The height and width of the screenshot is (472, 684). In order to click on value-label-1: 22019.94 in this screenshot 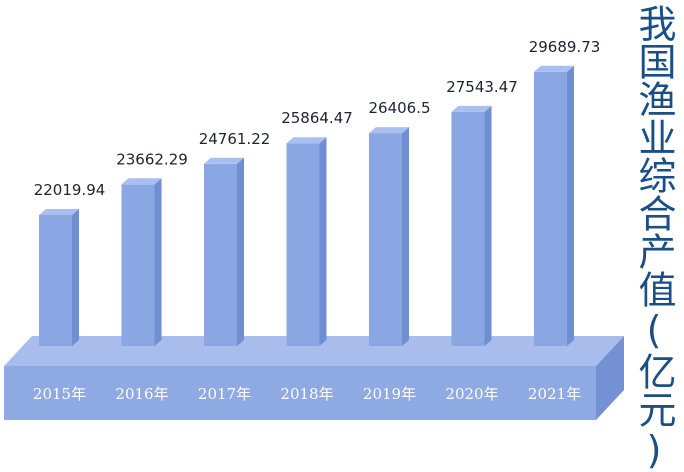, I will do `click(70, 190)`.